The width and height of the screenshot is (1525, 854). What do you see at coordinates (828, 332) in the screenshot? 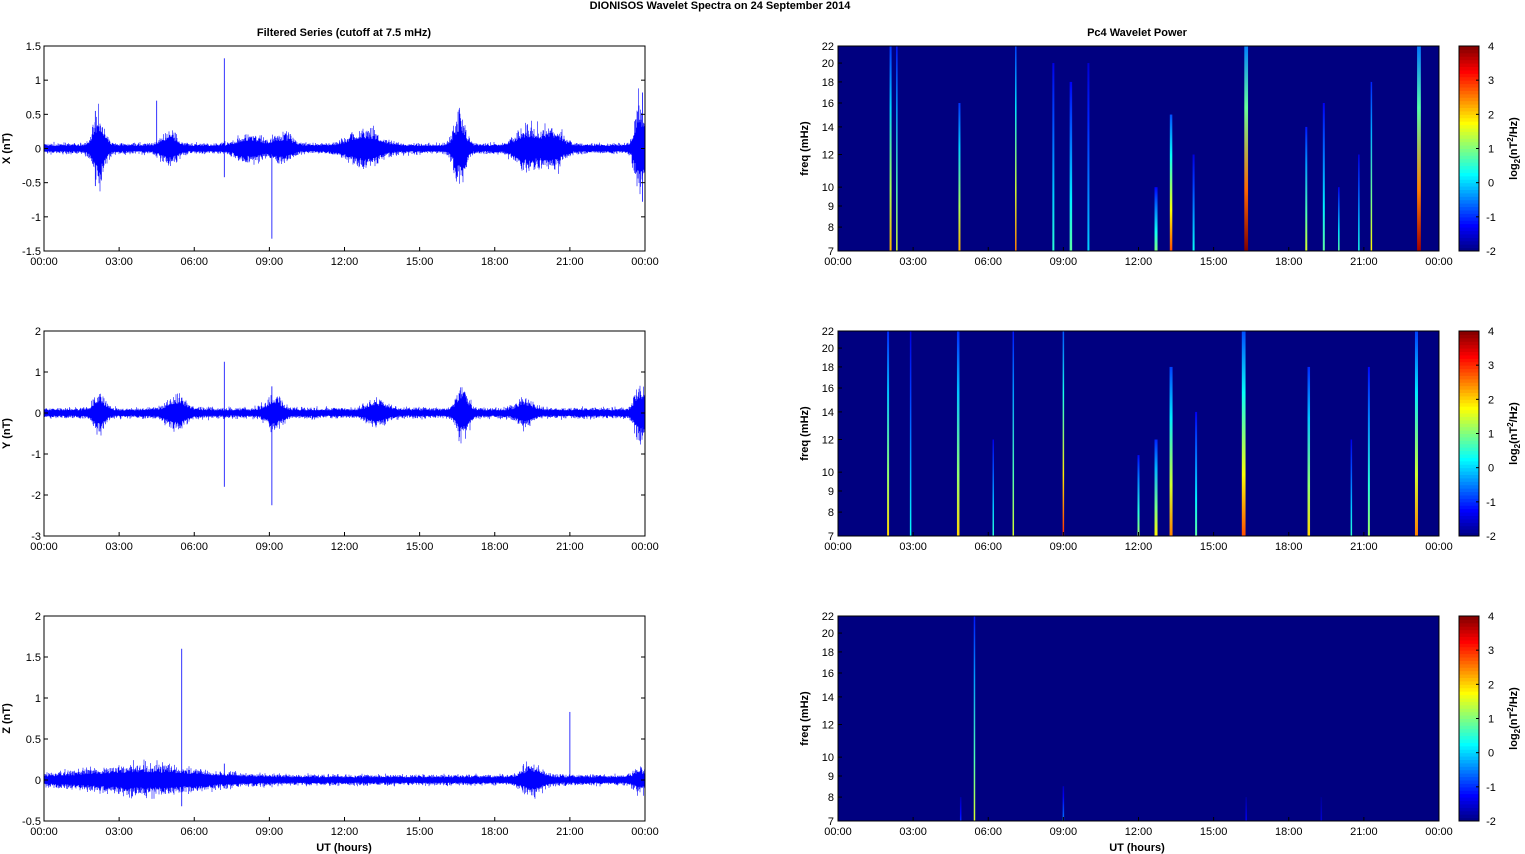
I see `ytick-label: 22` at bounding box center [828, 332].